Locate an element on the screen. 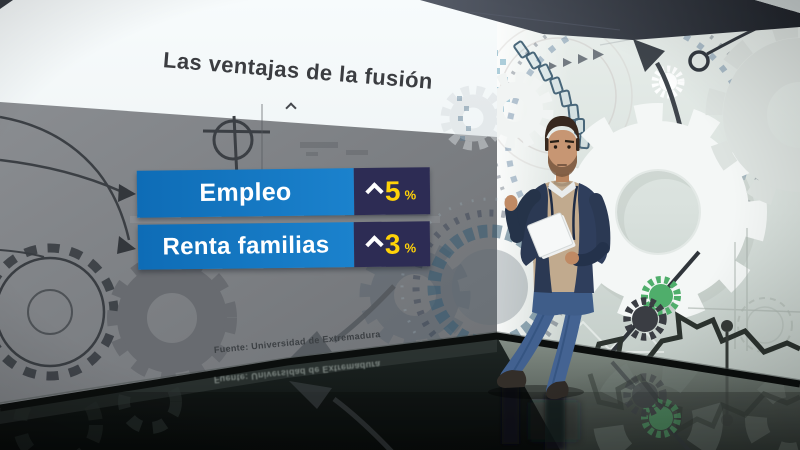  triangle-arrows-icon is located at coordinates (576, 59).